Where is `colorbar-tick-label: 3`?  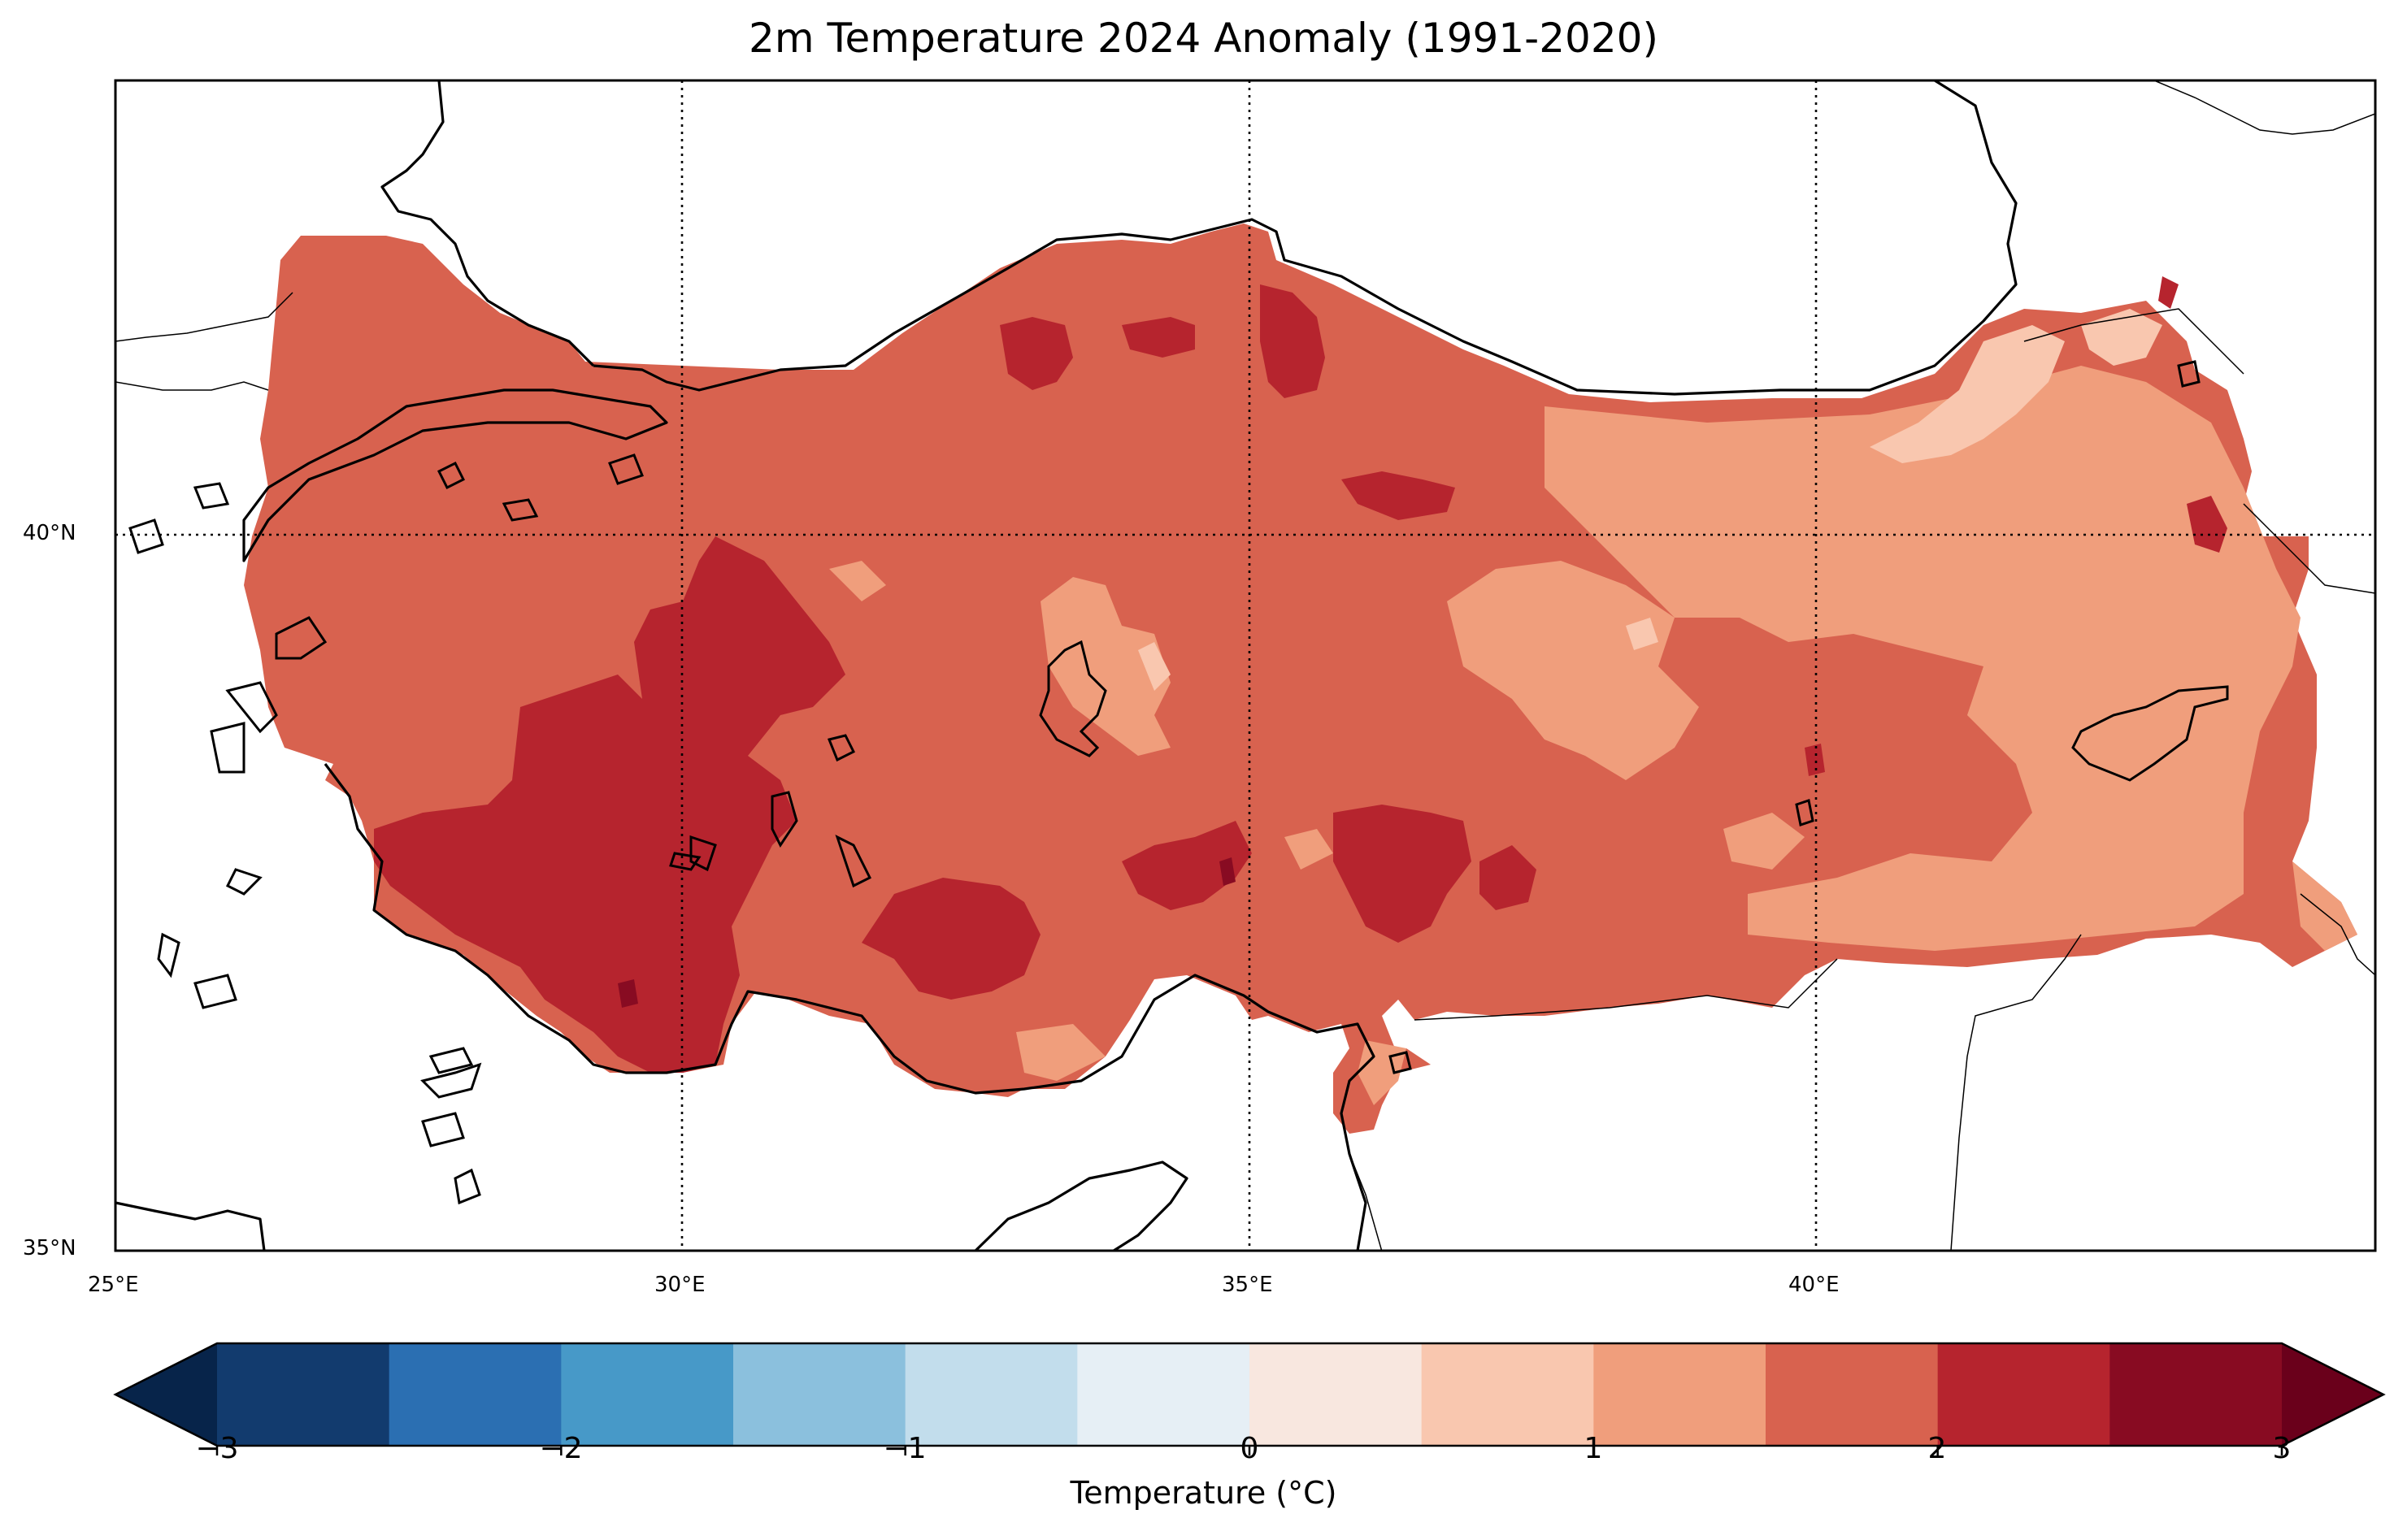
colorbar-tick-label: 3 is located at coordinates (2282, 1448).